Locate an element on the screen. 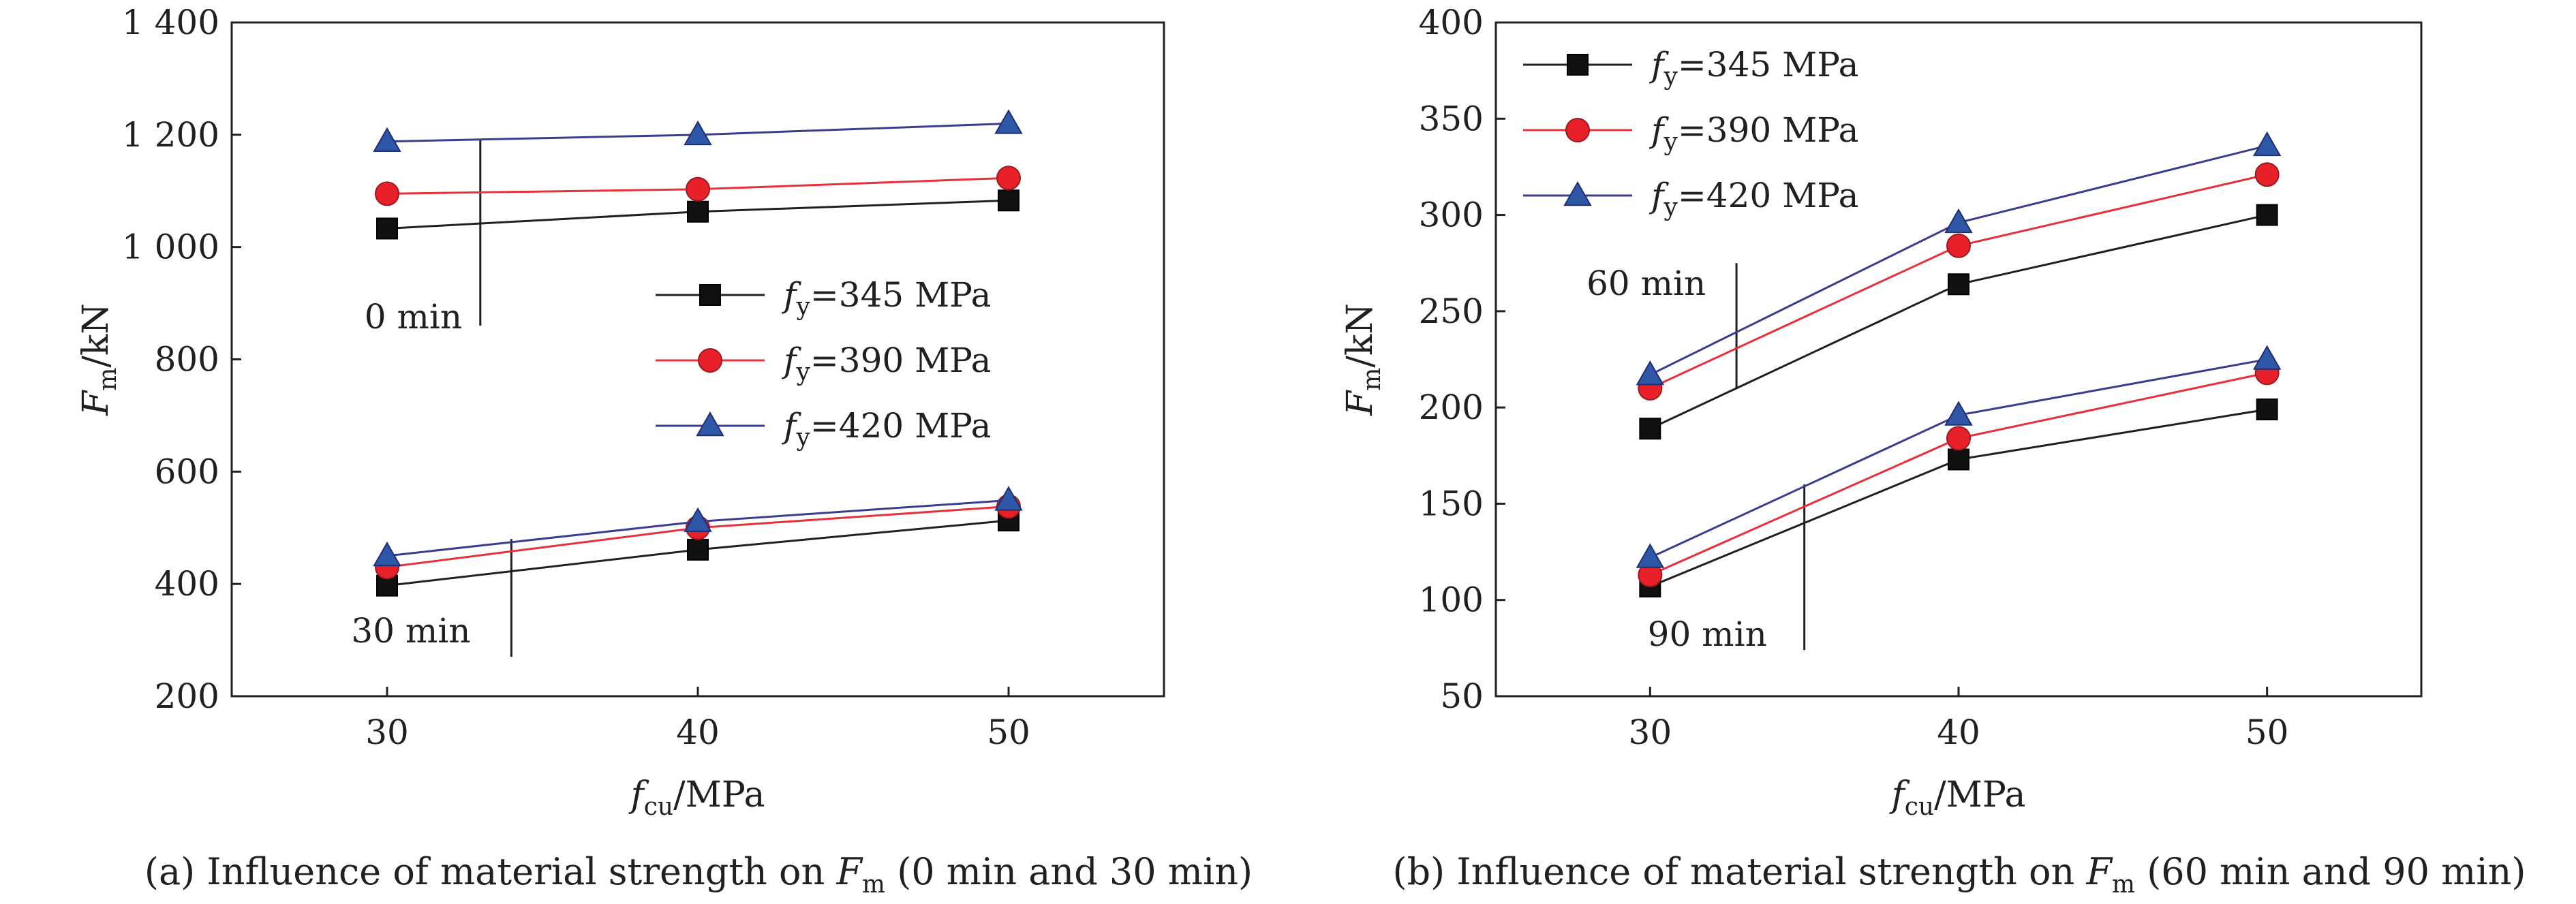 This screenshot has width=2576, height=904. y-tick-label: 250 is located at coordinates (1451, 311).